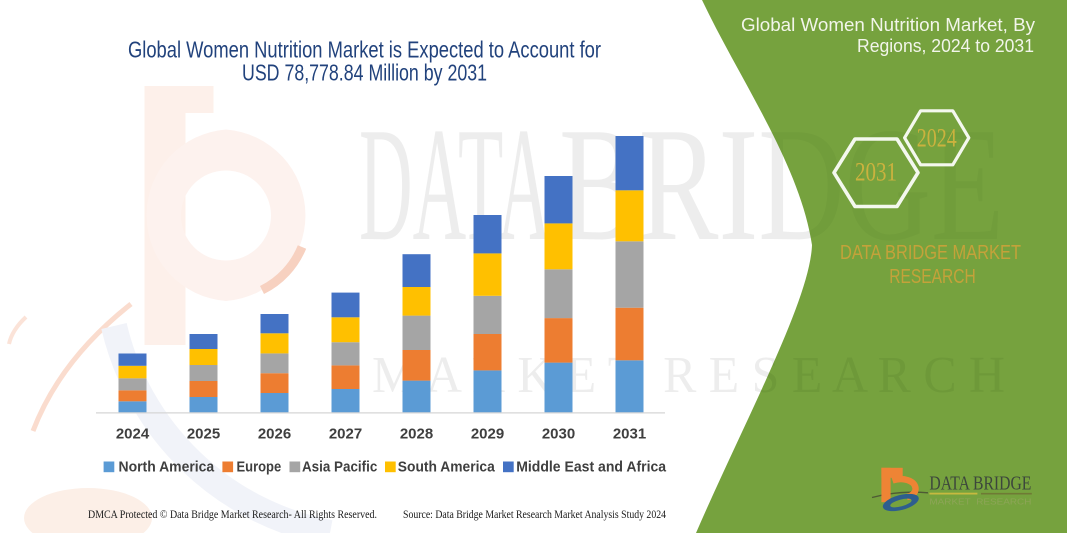 The height and width of the screenshot is (533, 1067). Describe the element at coordinates (930, 253) in the screenshot. I see `svg-text: DATA BRIDGE MARKET` at that location.